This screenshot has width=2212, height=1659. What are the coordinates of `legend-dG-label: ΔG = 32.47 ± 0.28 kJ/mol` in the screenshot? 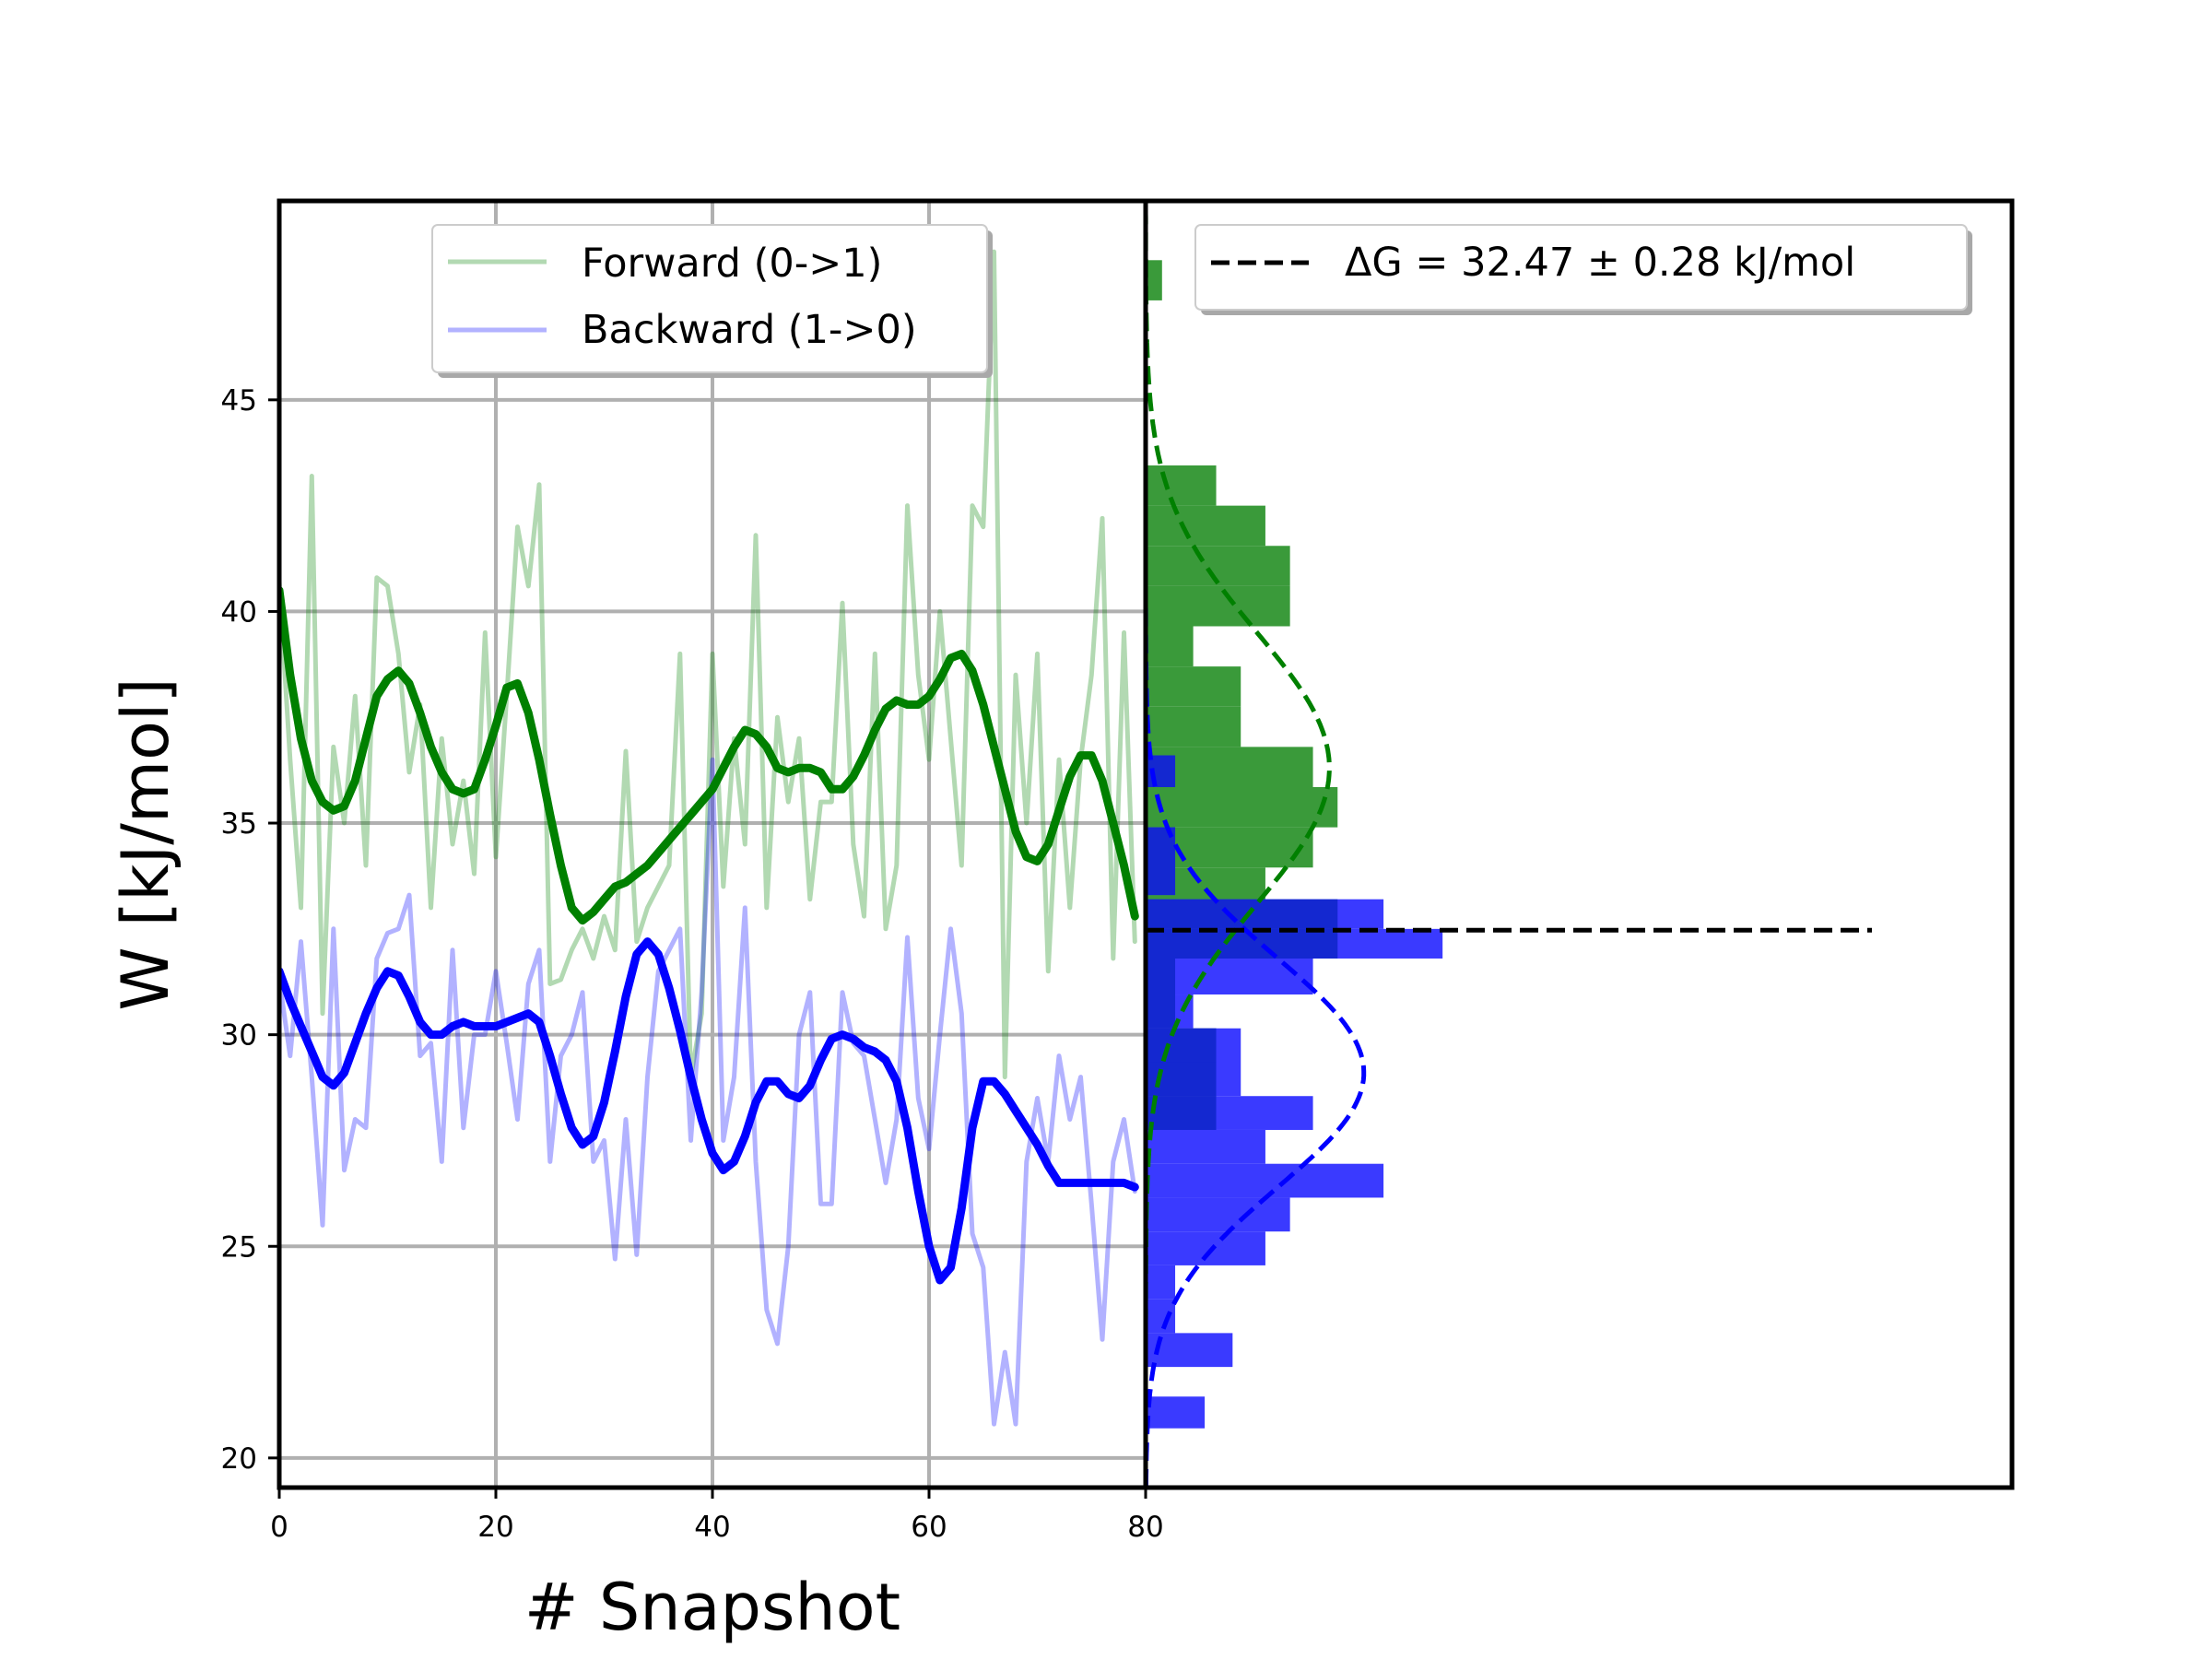 It's located at (1600, 263).